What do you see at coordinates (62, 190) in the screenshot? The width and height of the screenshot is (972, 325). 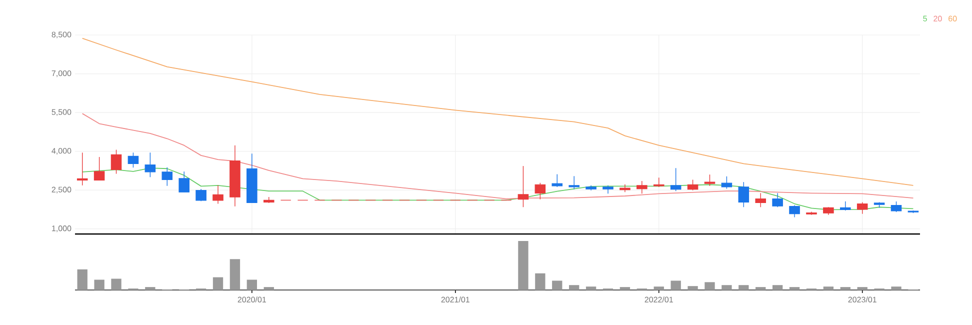 I see `y-tick-label: 2,500` at bounding box center [62, 190].